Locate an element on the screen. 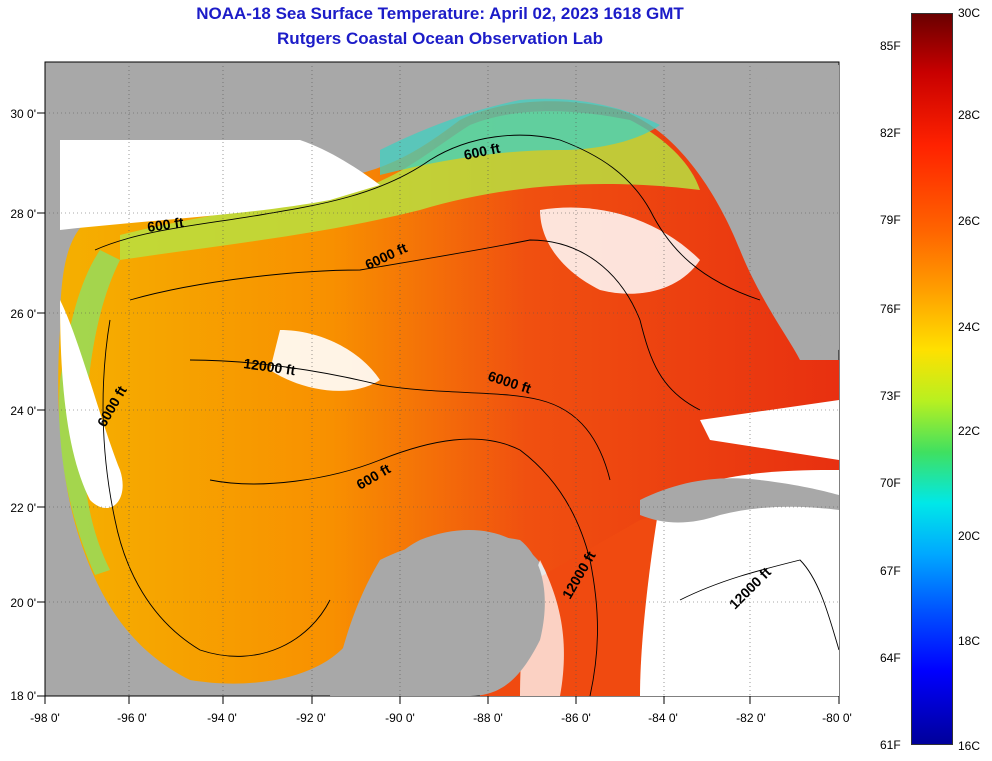 The width and height of the screenshot is (992, 761). lat-label: 24 0' is located at coordinates (23, 411).